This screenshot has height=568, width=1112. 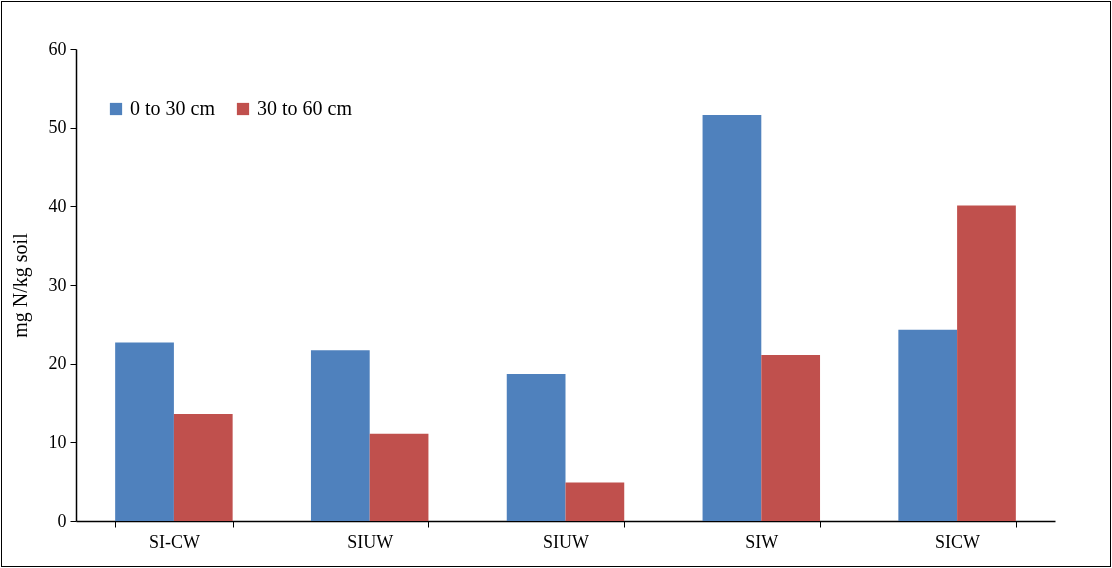 What do you see at coordinates (958, 541) in the screenshot?
I see `x-tick-label: SICW` at bounding box center [958, 541].